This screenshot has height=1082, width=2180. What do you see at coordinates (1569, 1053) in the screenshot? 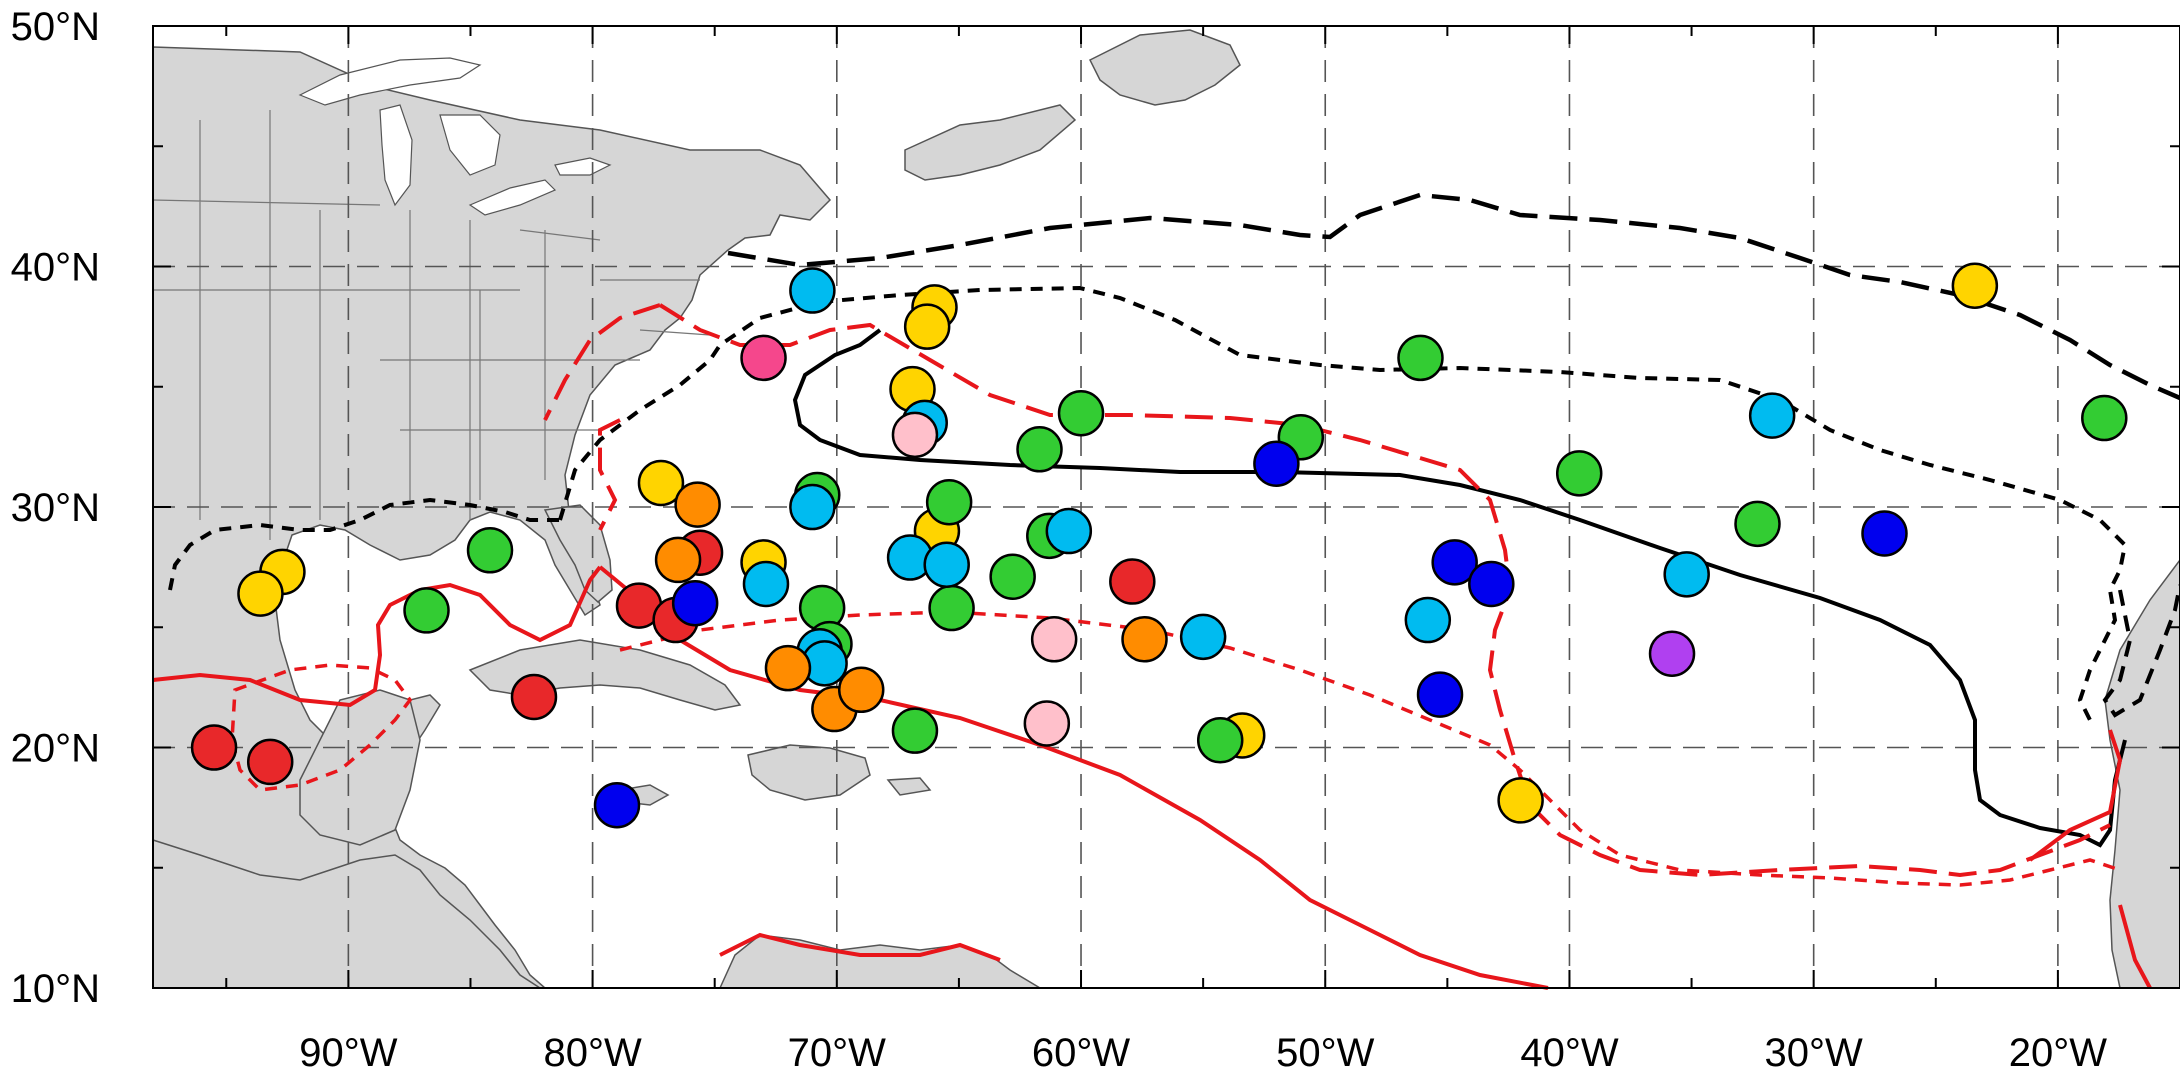
I see `lon-label: 40°W` at bounding box center [1569, 1053].